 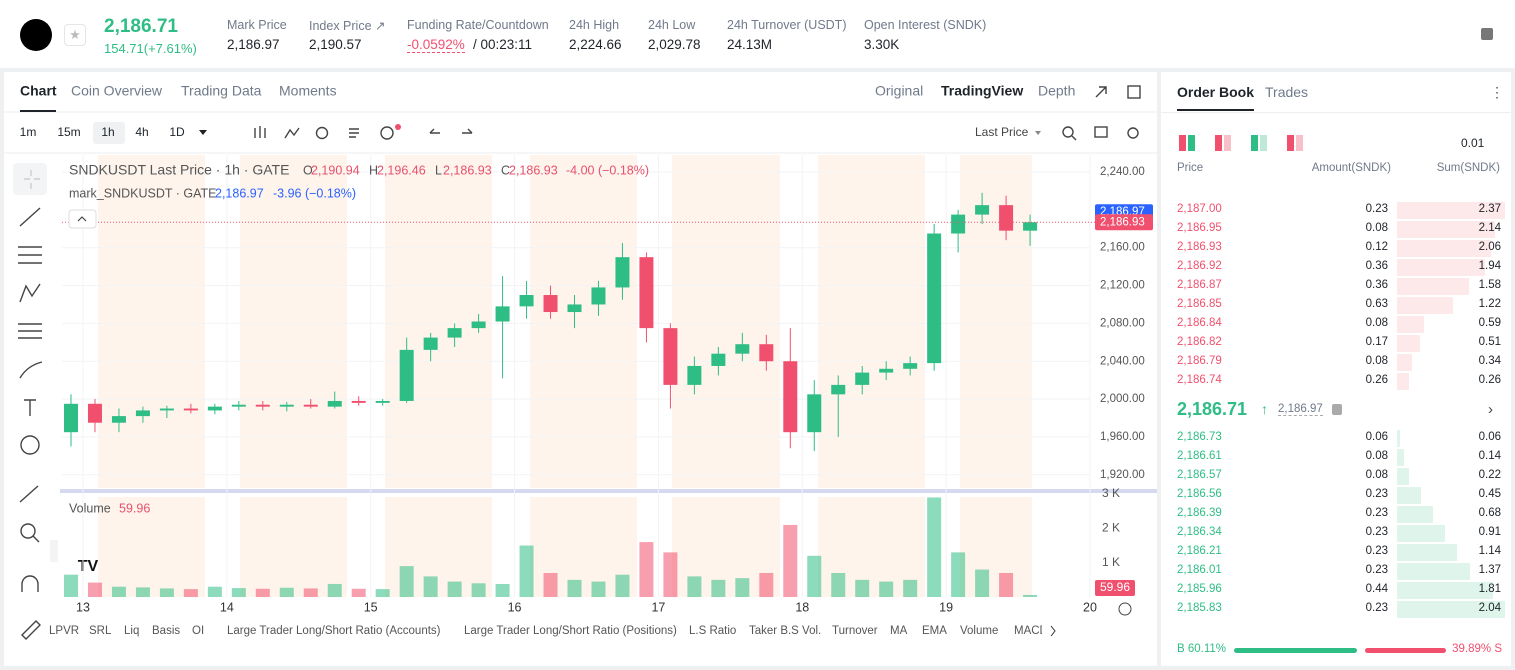 I want to click on chart-tab: Chart, so click(x=38, y=91).